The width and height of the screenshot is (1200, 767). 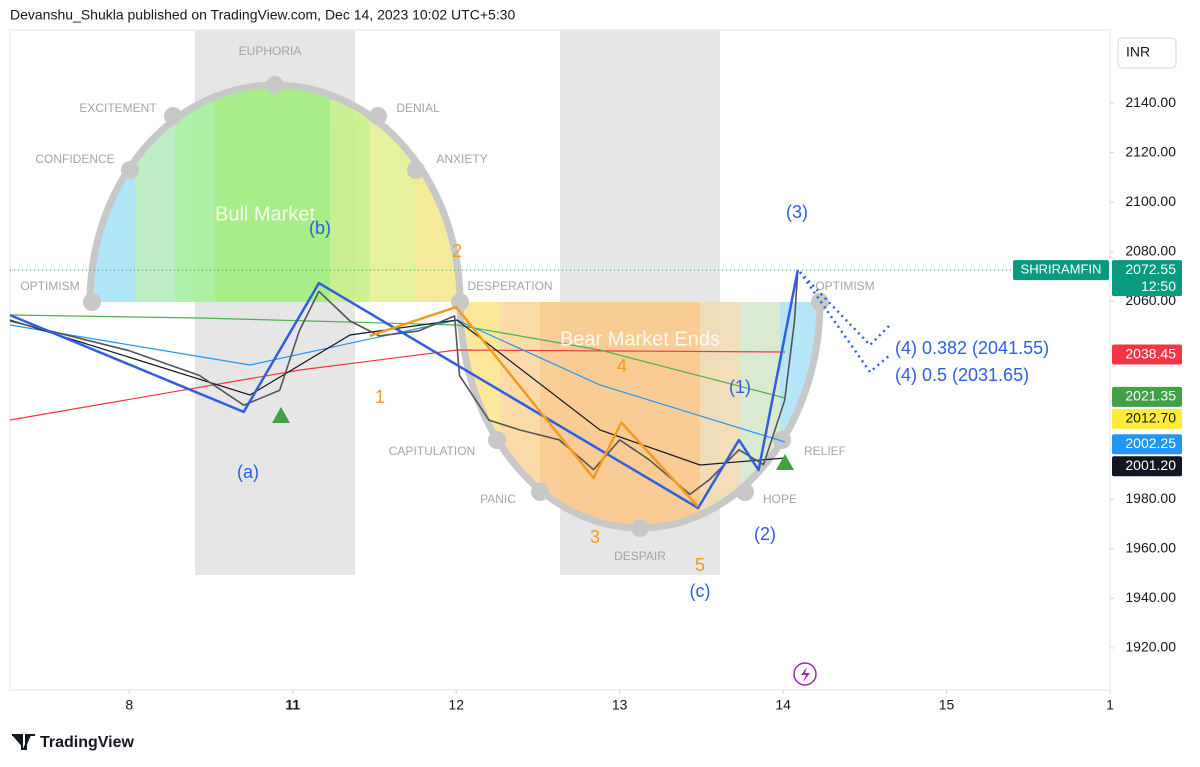 What do you see at coordinates (74, 159) in the screenshot?
I see `cycle-label: CONFIDENCE` at bounding box center [74, 159].